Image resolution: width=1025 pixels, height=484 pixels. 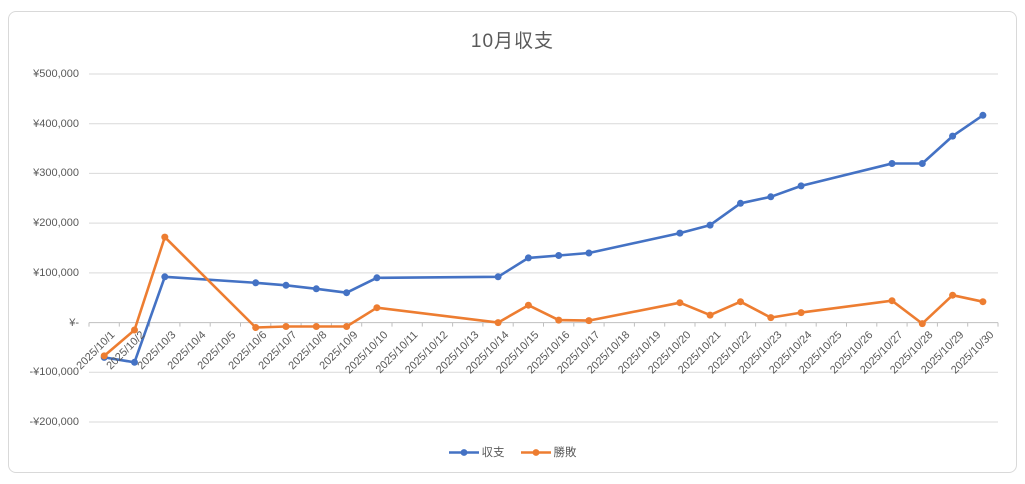 What do you see at coordinates (56, 272) in the screenshot?
I see `y-axis-tick-label: ¥100,000` at bounding box center [56, 272].